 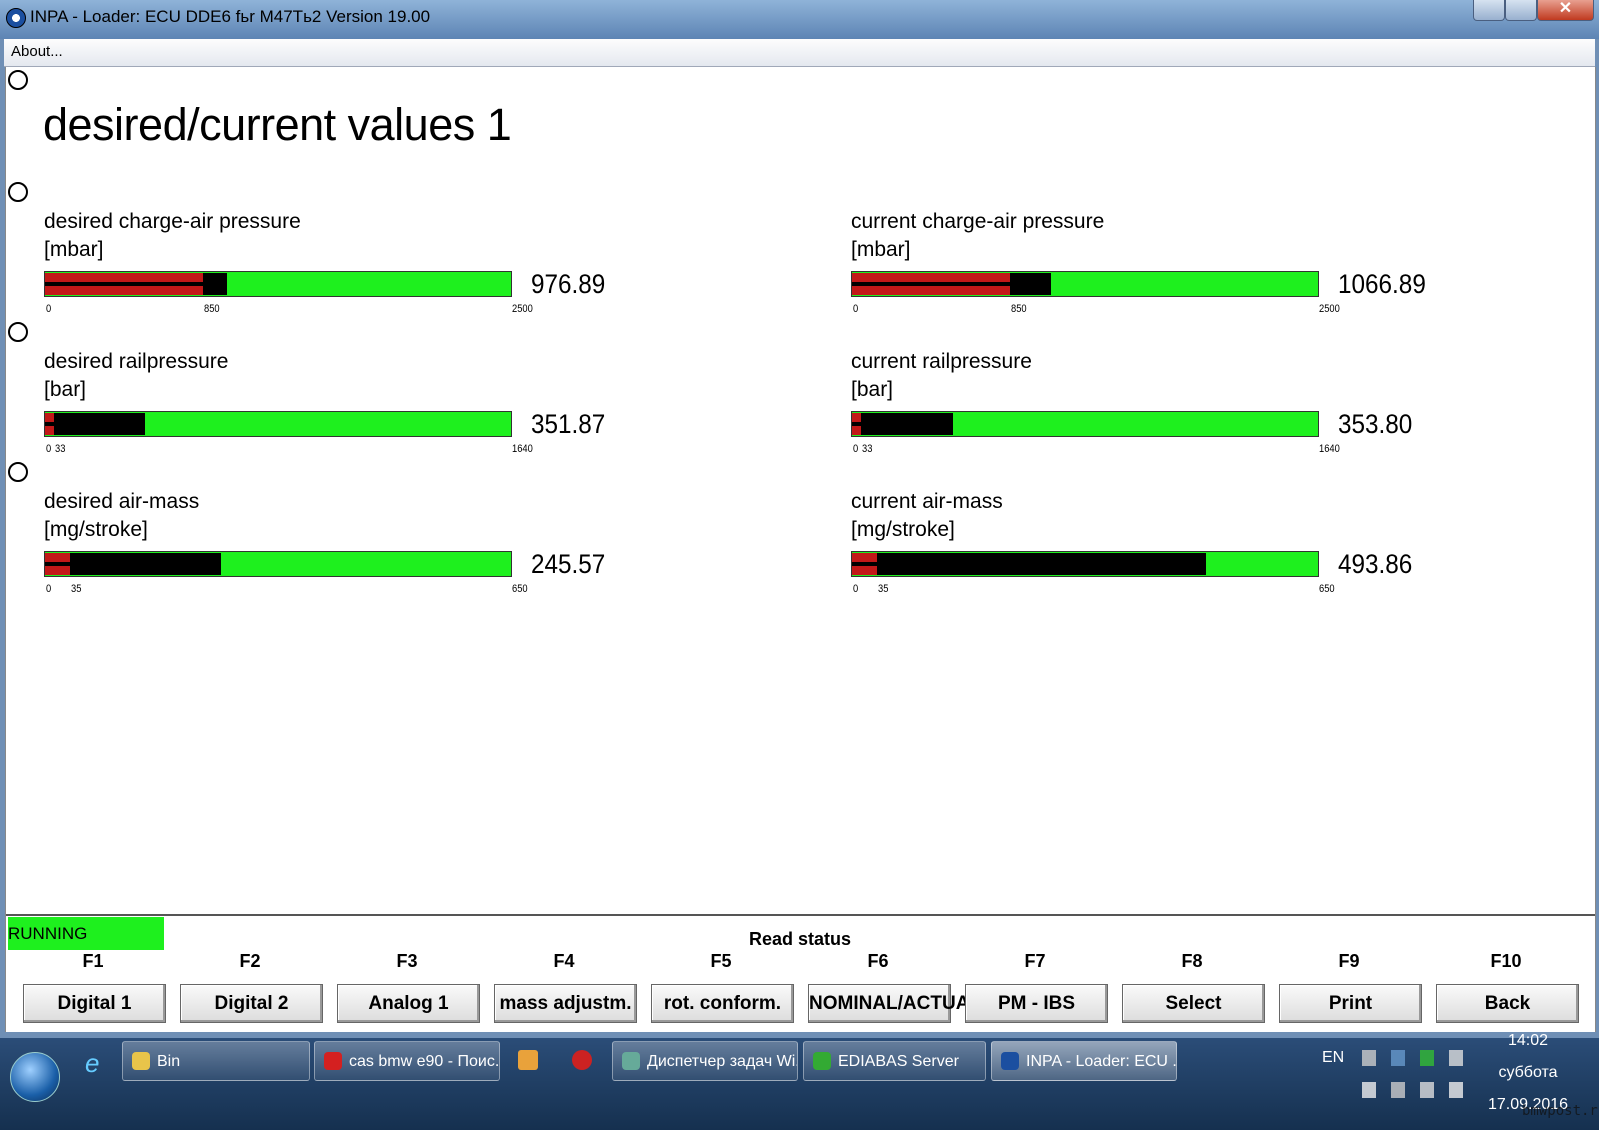 I want to click on function-button: Digital 1, so click(x=94, y=1003).